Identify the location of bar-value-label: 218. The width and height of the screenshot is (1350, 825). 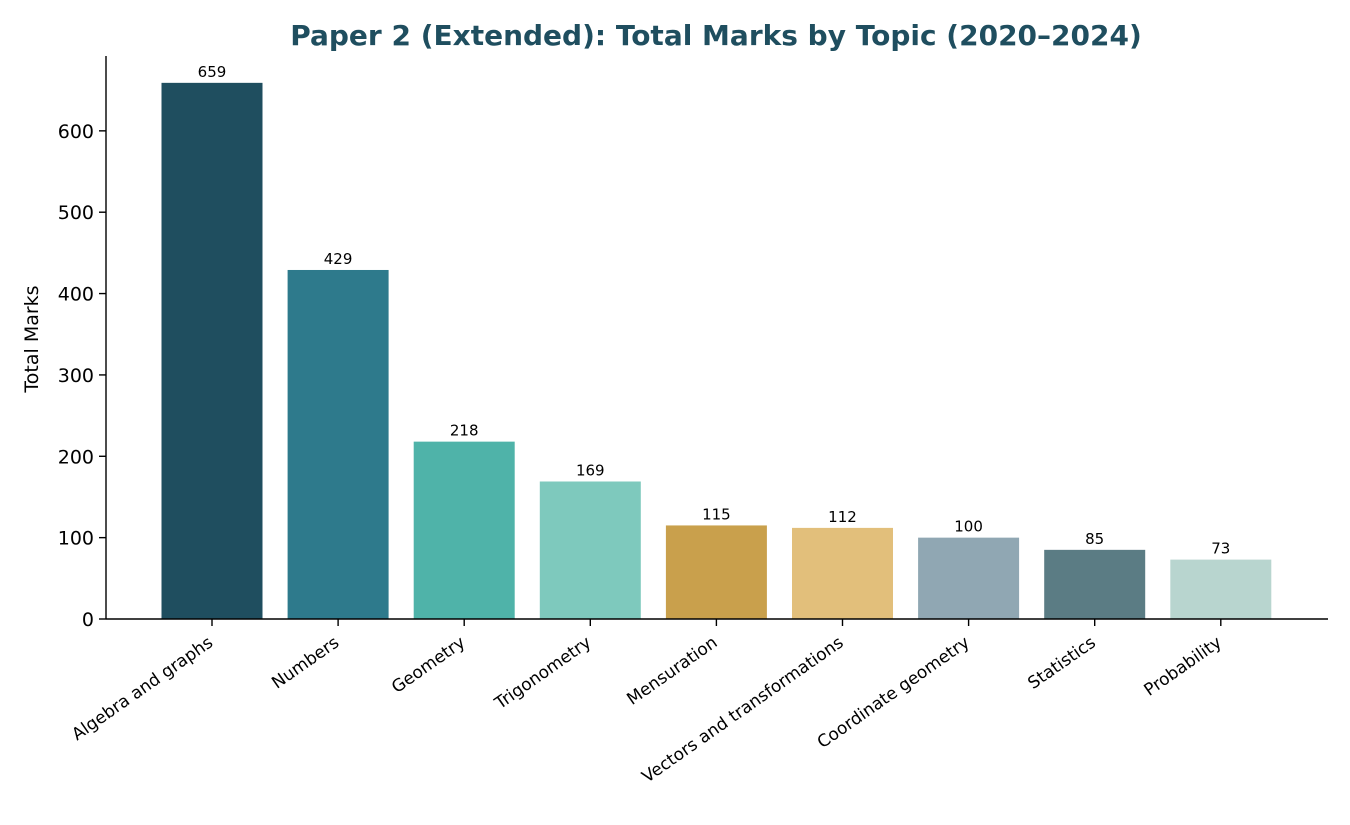
(464, 431).